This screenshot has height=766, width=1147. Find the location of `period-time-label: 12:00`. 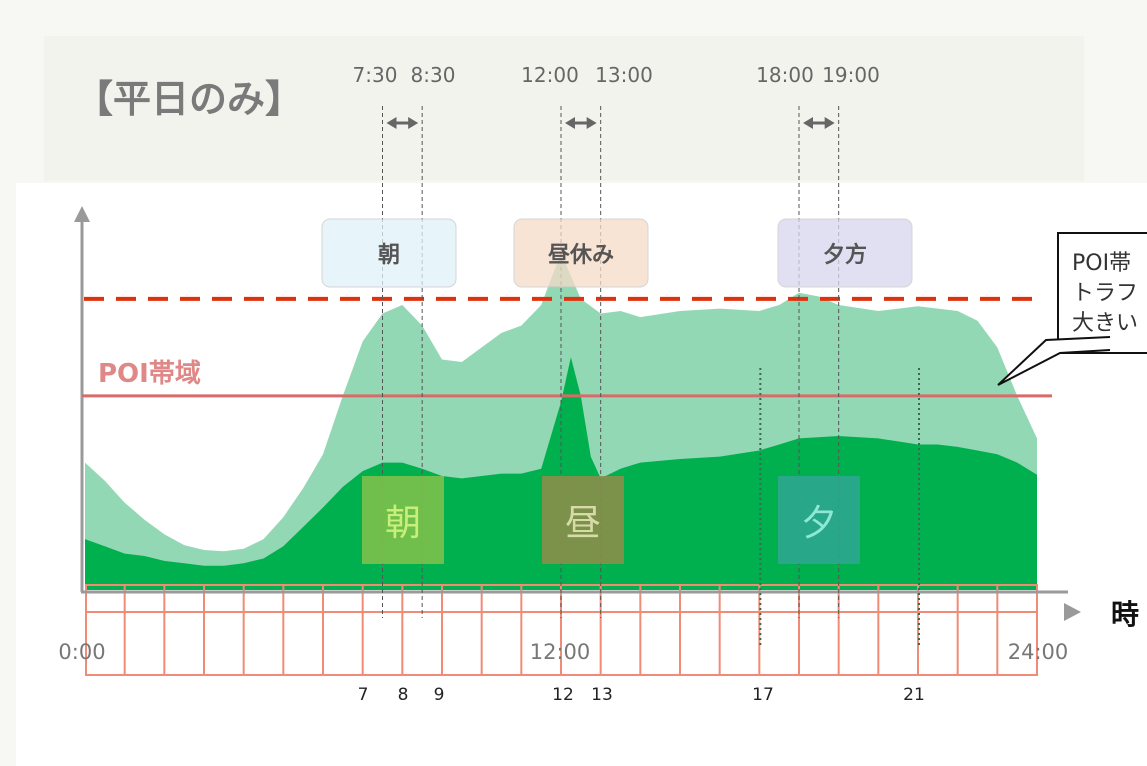

period-time-label: 12:00 is located at coordinates (550, 75).